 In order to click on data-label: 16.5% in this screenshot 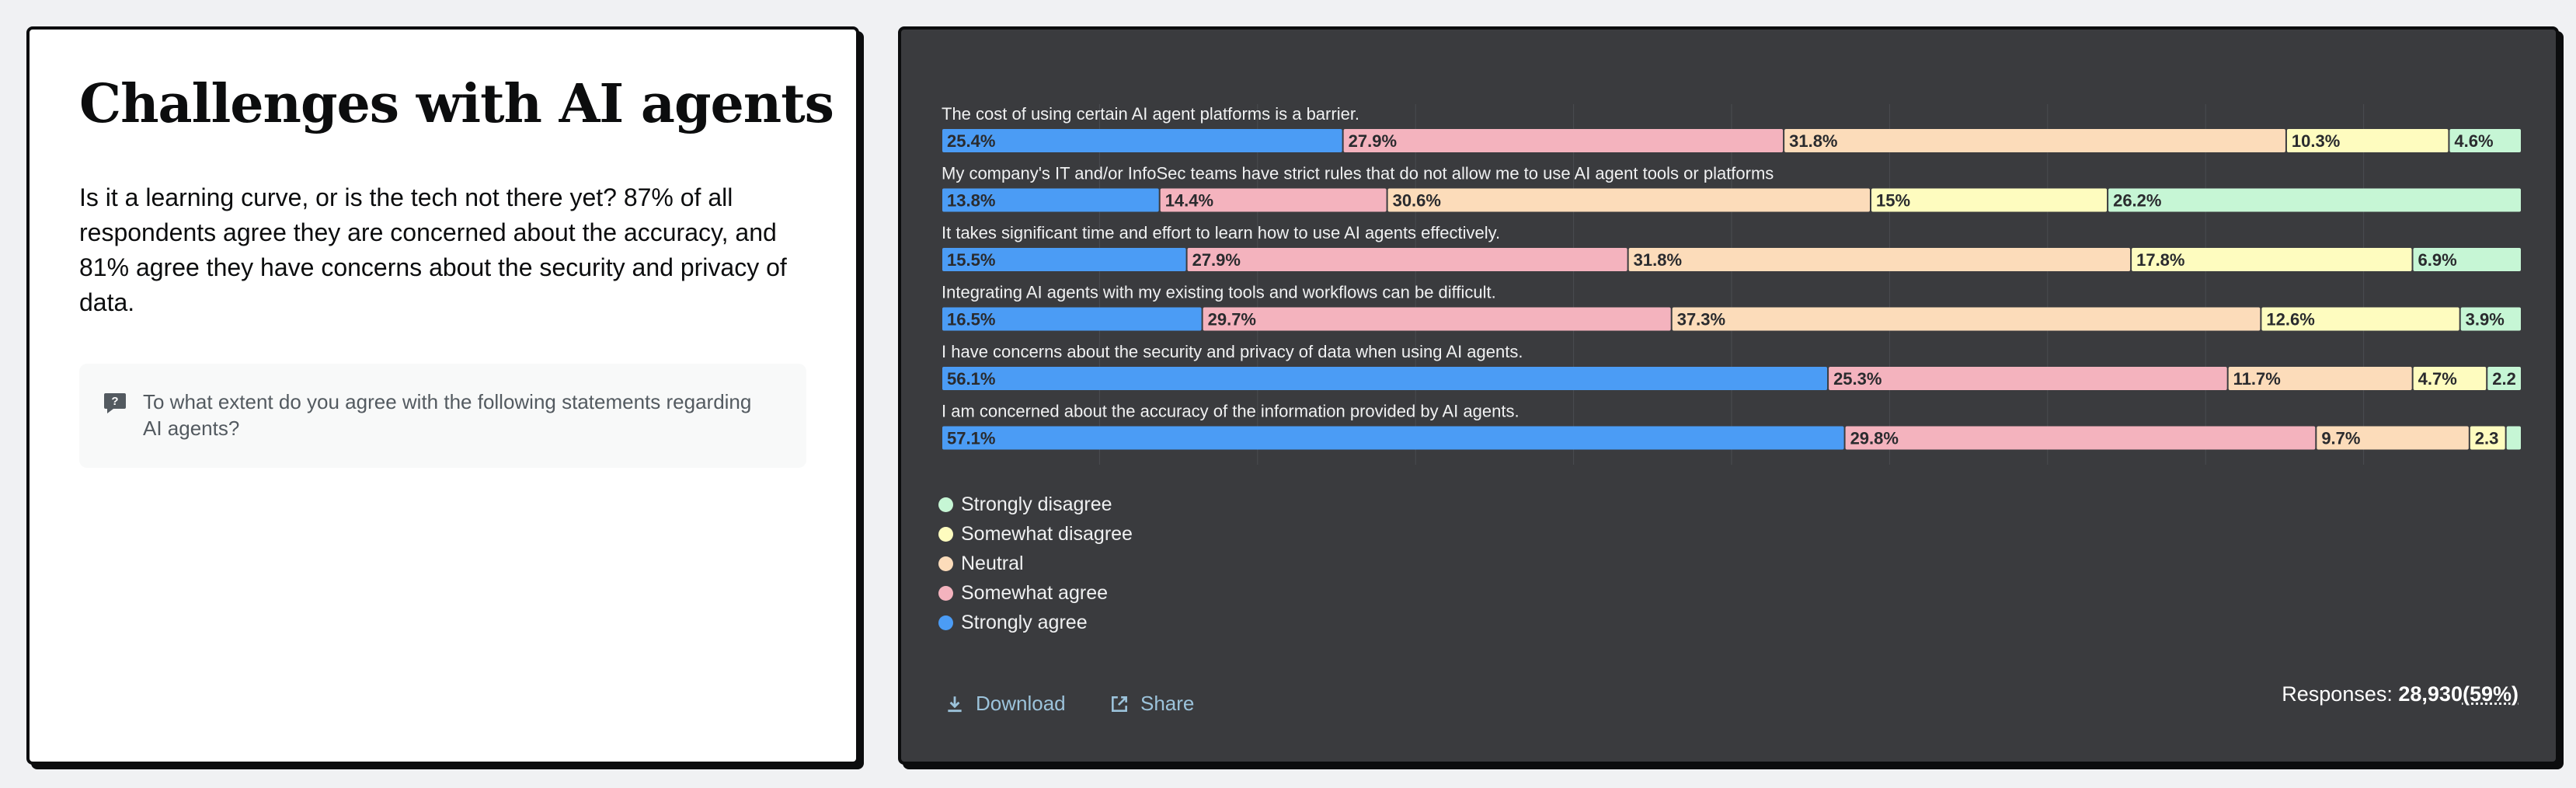, I will do `click(971, 319)`.